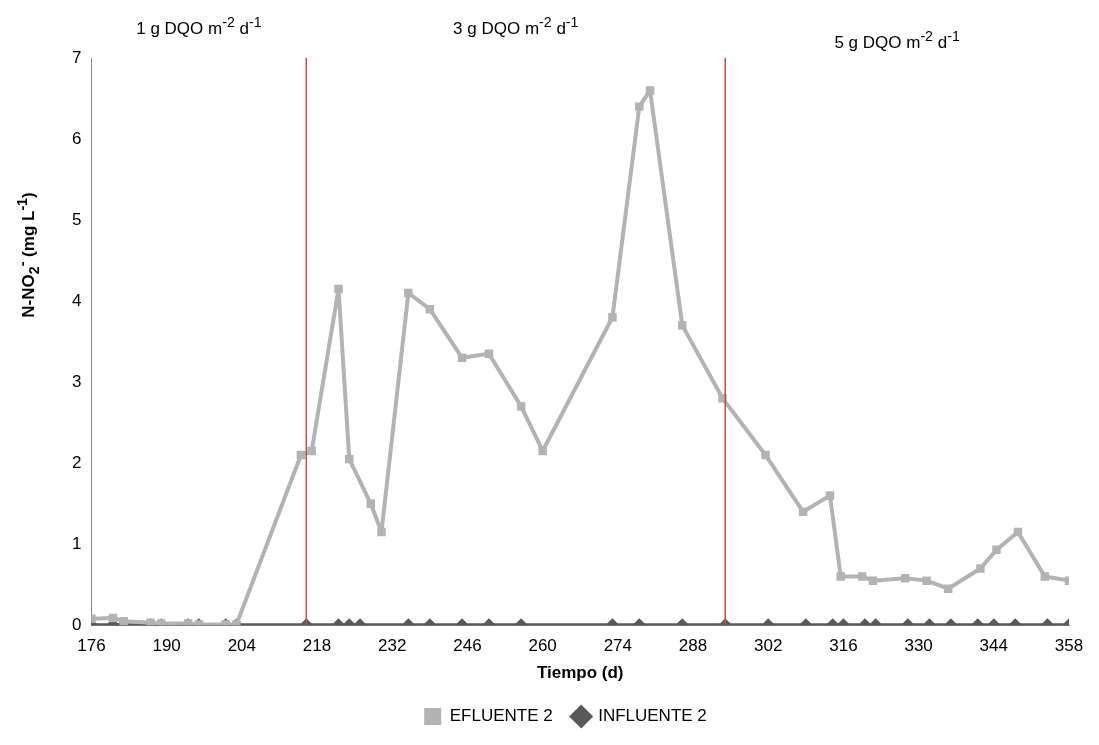  What do you see at coordinates (76, 57) in the screenshot?
I see `y-tick-label: 7` at bounding box center [76, 57].